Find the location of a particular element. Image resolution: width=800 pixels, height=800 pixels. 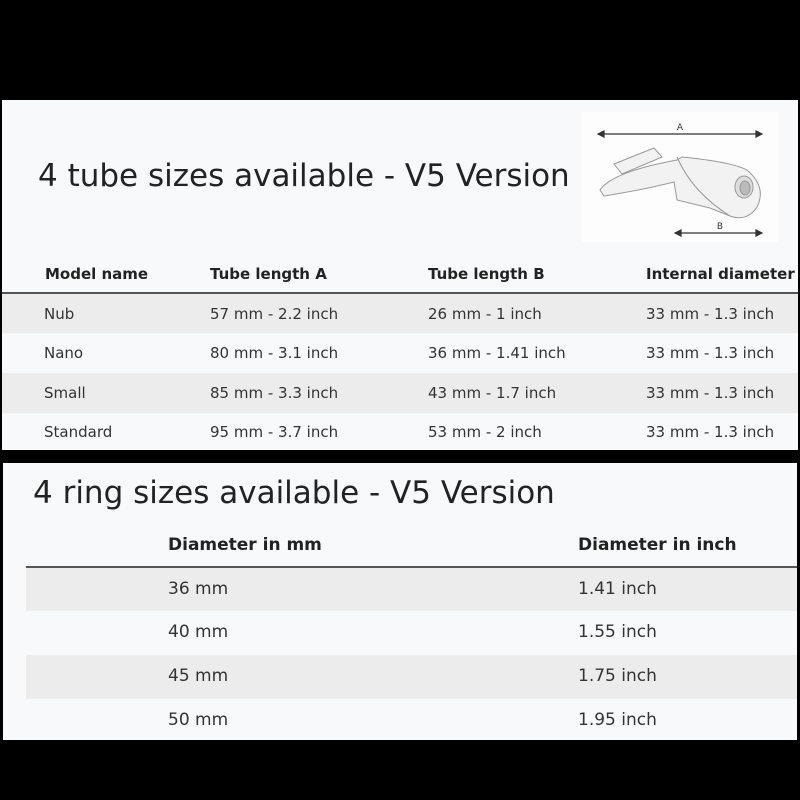

tube-length-b: 36 mm - 1.41 inch is located at coordinates (497, 353).